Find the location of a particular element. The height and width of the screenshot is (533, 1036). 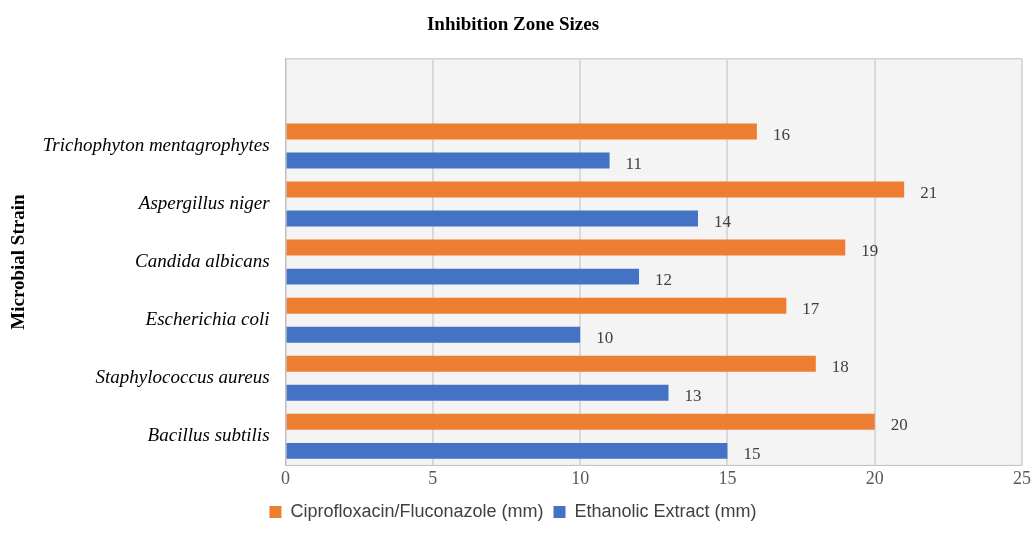

y-tick-label: Escherichia coli is located at coordinates (207, 319).